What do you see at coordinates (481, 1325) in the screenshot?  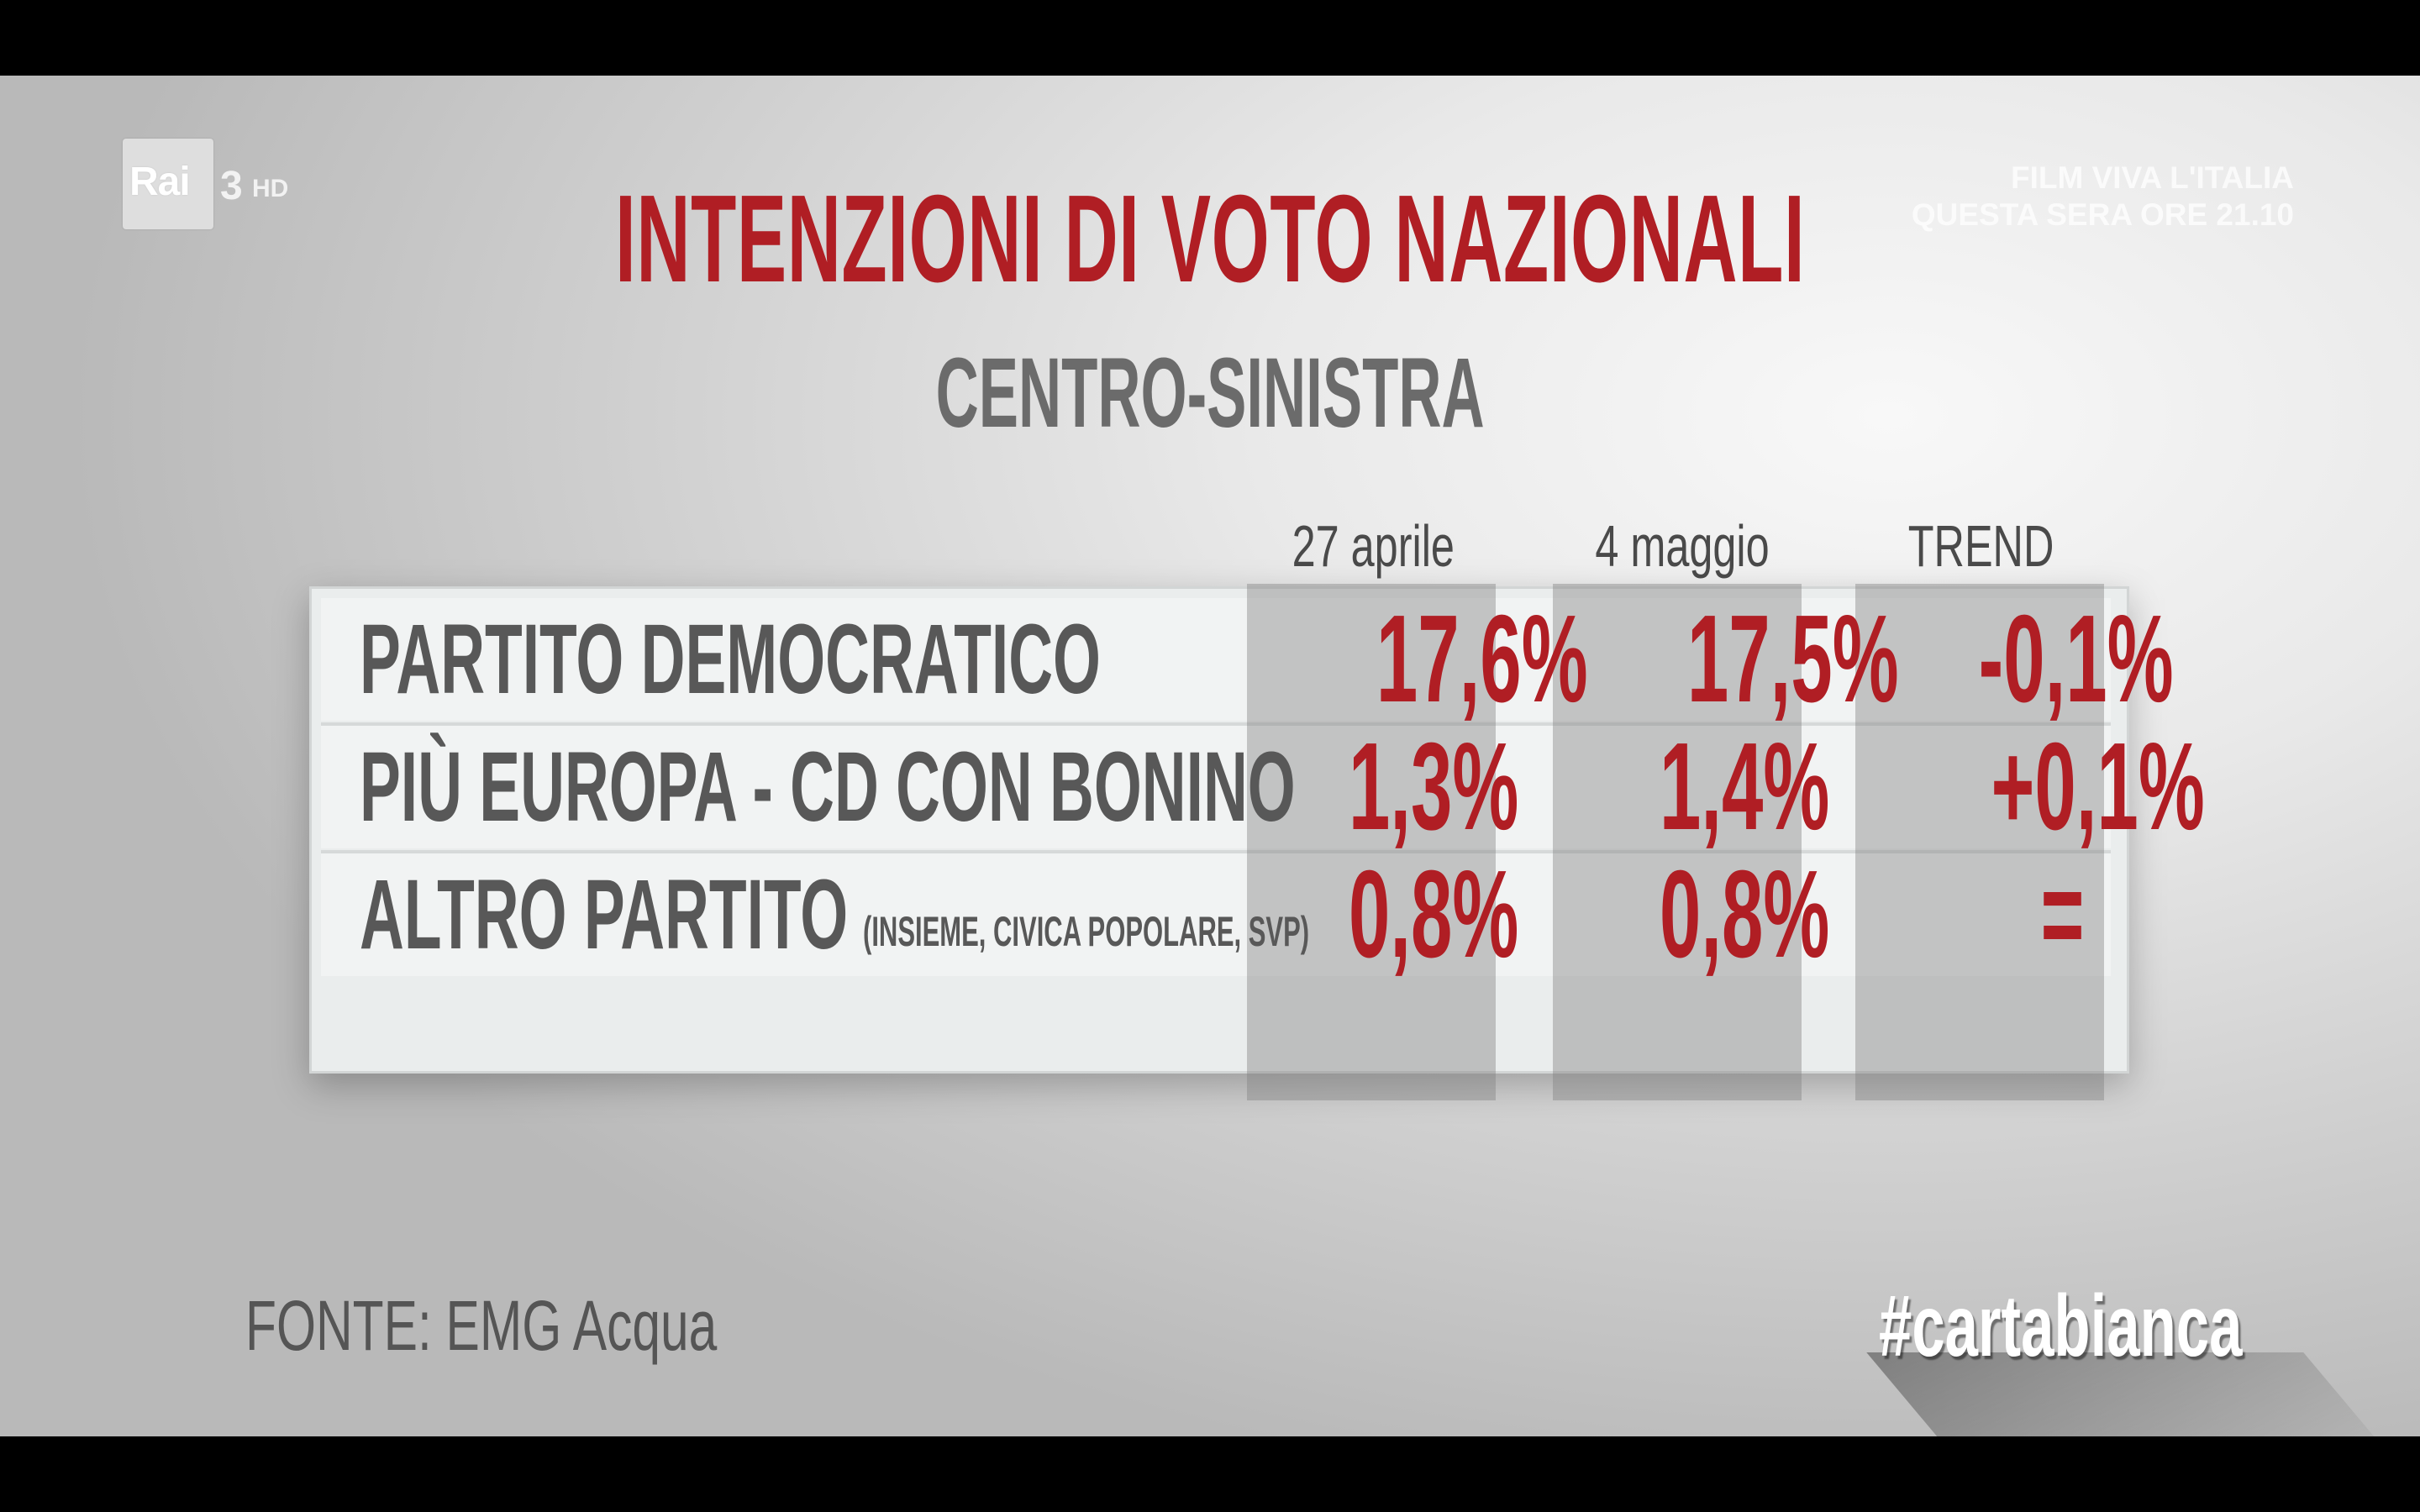 I see `source-text: FONTE: EMG Acqua` at bounding box center [481, 1325].